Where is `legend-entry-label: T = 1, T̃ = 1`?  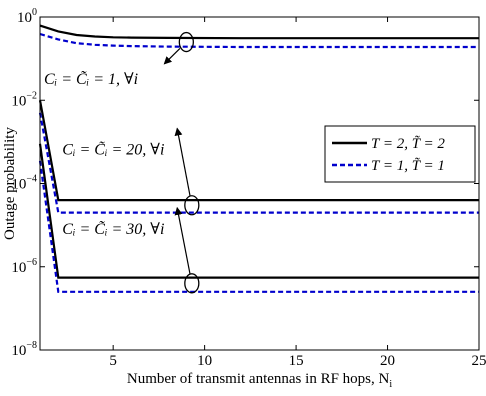 legend-entry-label: T = 1, T̃ = 1 is located at coordinates (408, 166).